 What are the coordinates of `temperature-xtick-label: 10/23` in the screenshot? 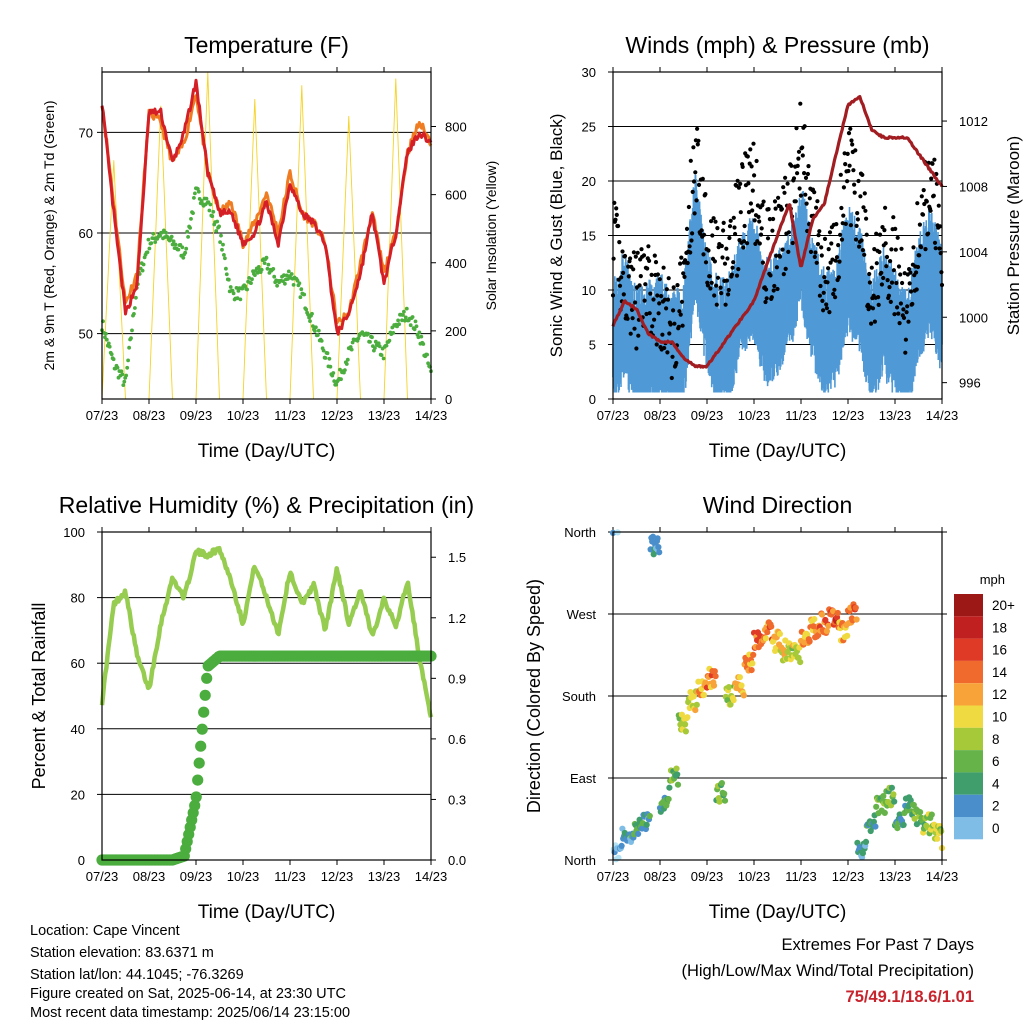 It's located at (243, 415).